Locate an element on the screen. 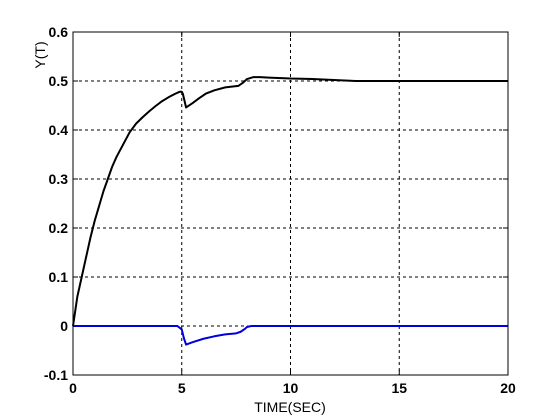 Image resolution: width=560 pixels, height=420 pixels. x-tick-label: 10 is located at coordinates (291, 388).